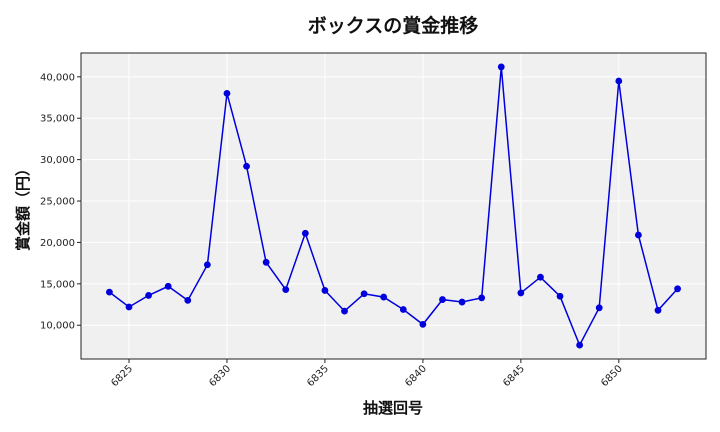 The height and width of the screenshot is (432, 720). I want to click on y-tick-label: 15,000, so click(57, 284).